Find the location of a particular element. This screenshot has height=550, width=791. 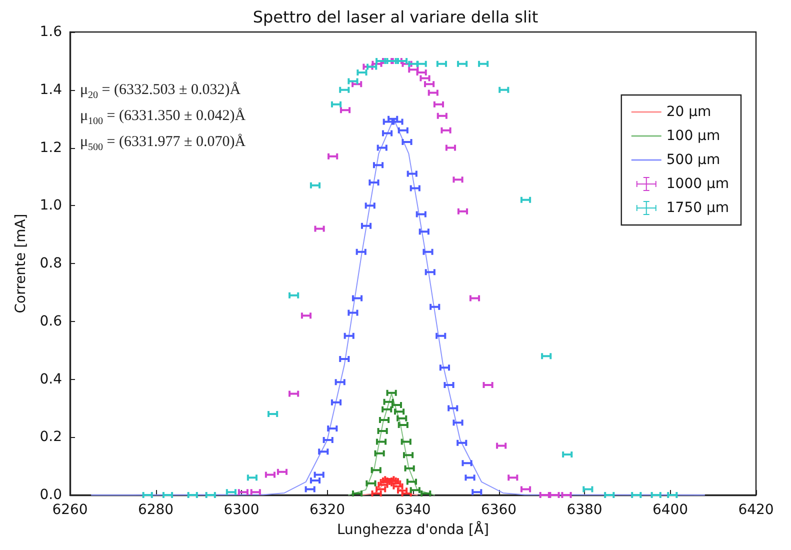

y-tick-label: 1.0 is located at coordinates (51, 206).